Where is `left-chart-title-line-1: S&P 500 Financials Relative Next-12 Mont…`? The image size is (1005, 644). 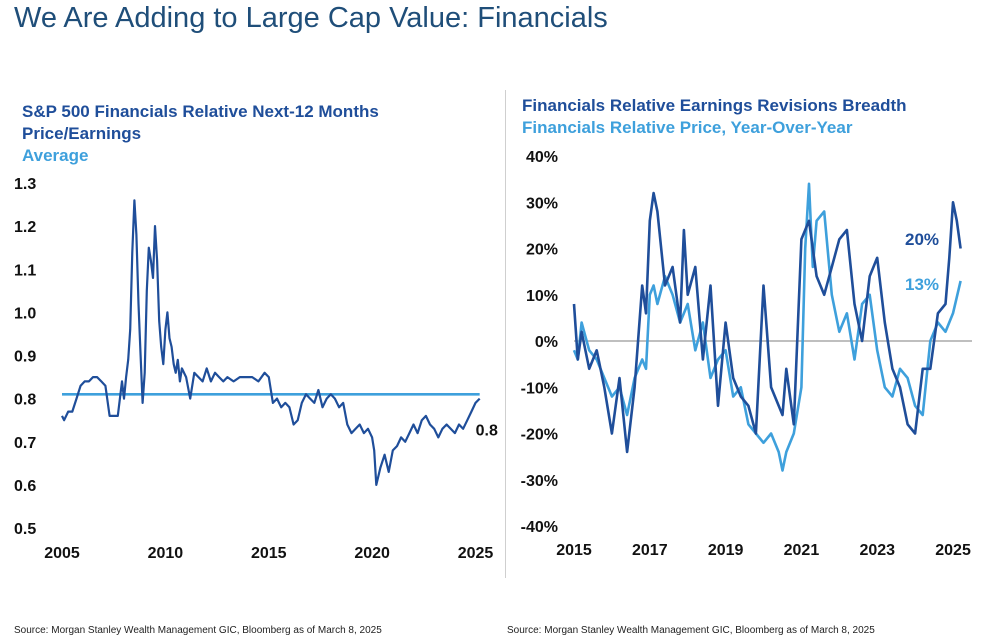 left-chart-title-line-1: S&P 500 Financials Relative Next-12 Mont… is located at coordinates (200, 111).